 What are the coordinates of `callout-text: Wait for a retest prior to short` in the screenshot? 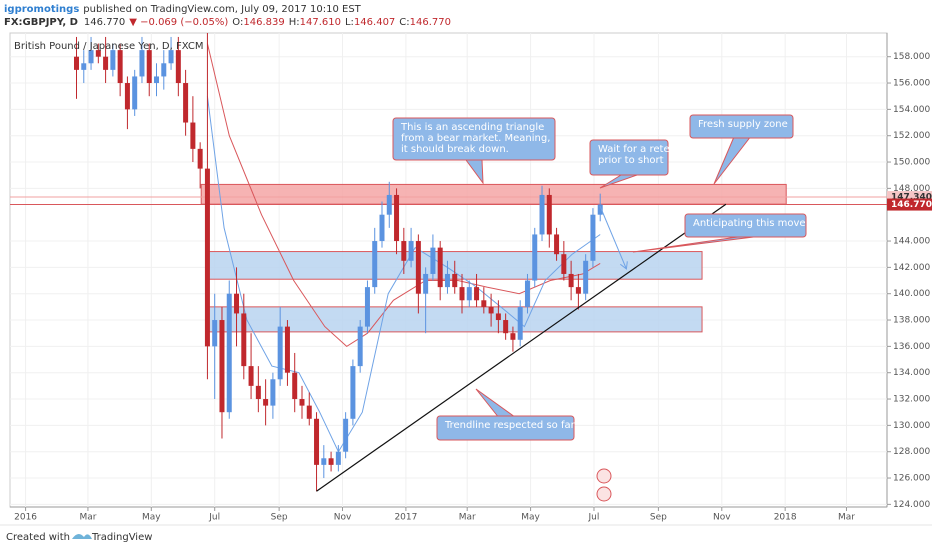 It's located at (638, 155).